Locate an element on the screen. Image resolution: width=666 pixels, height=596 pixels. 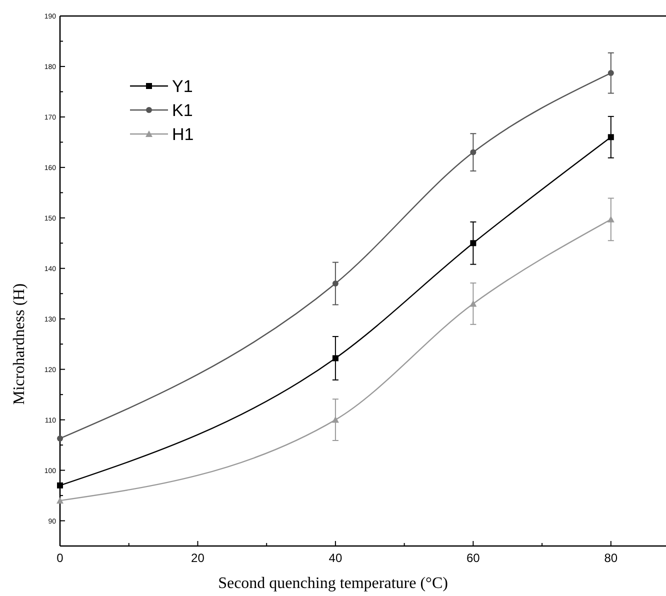
legend-label: H1 is located at coordinates (183, 134).